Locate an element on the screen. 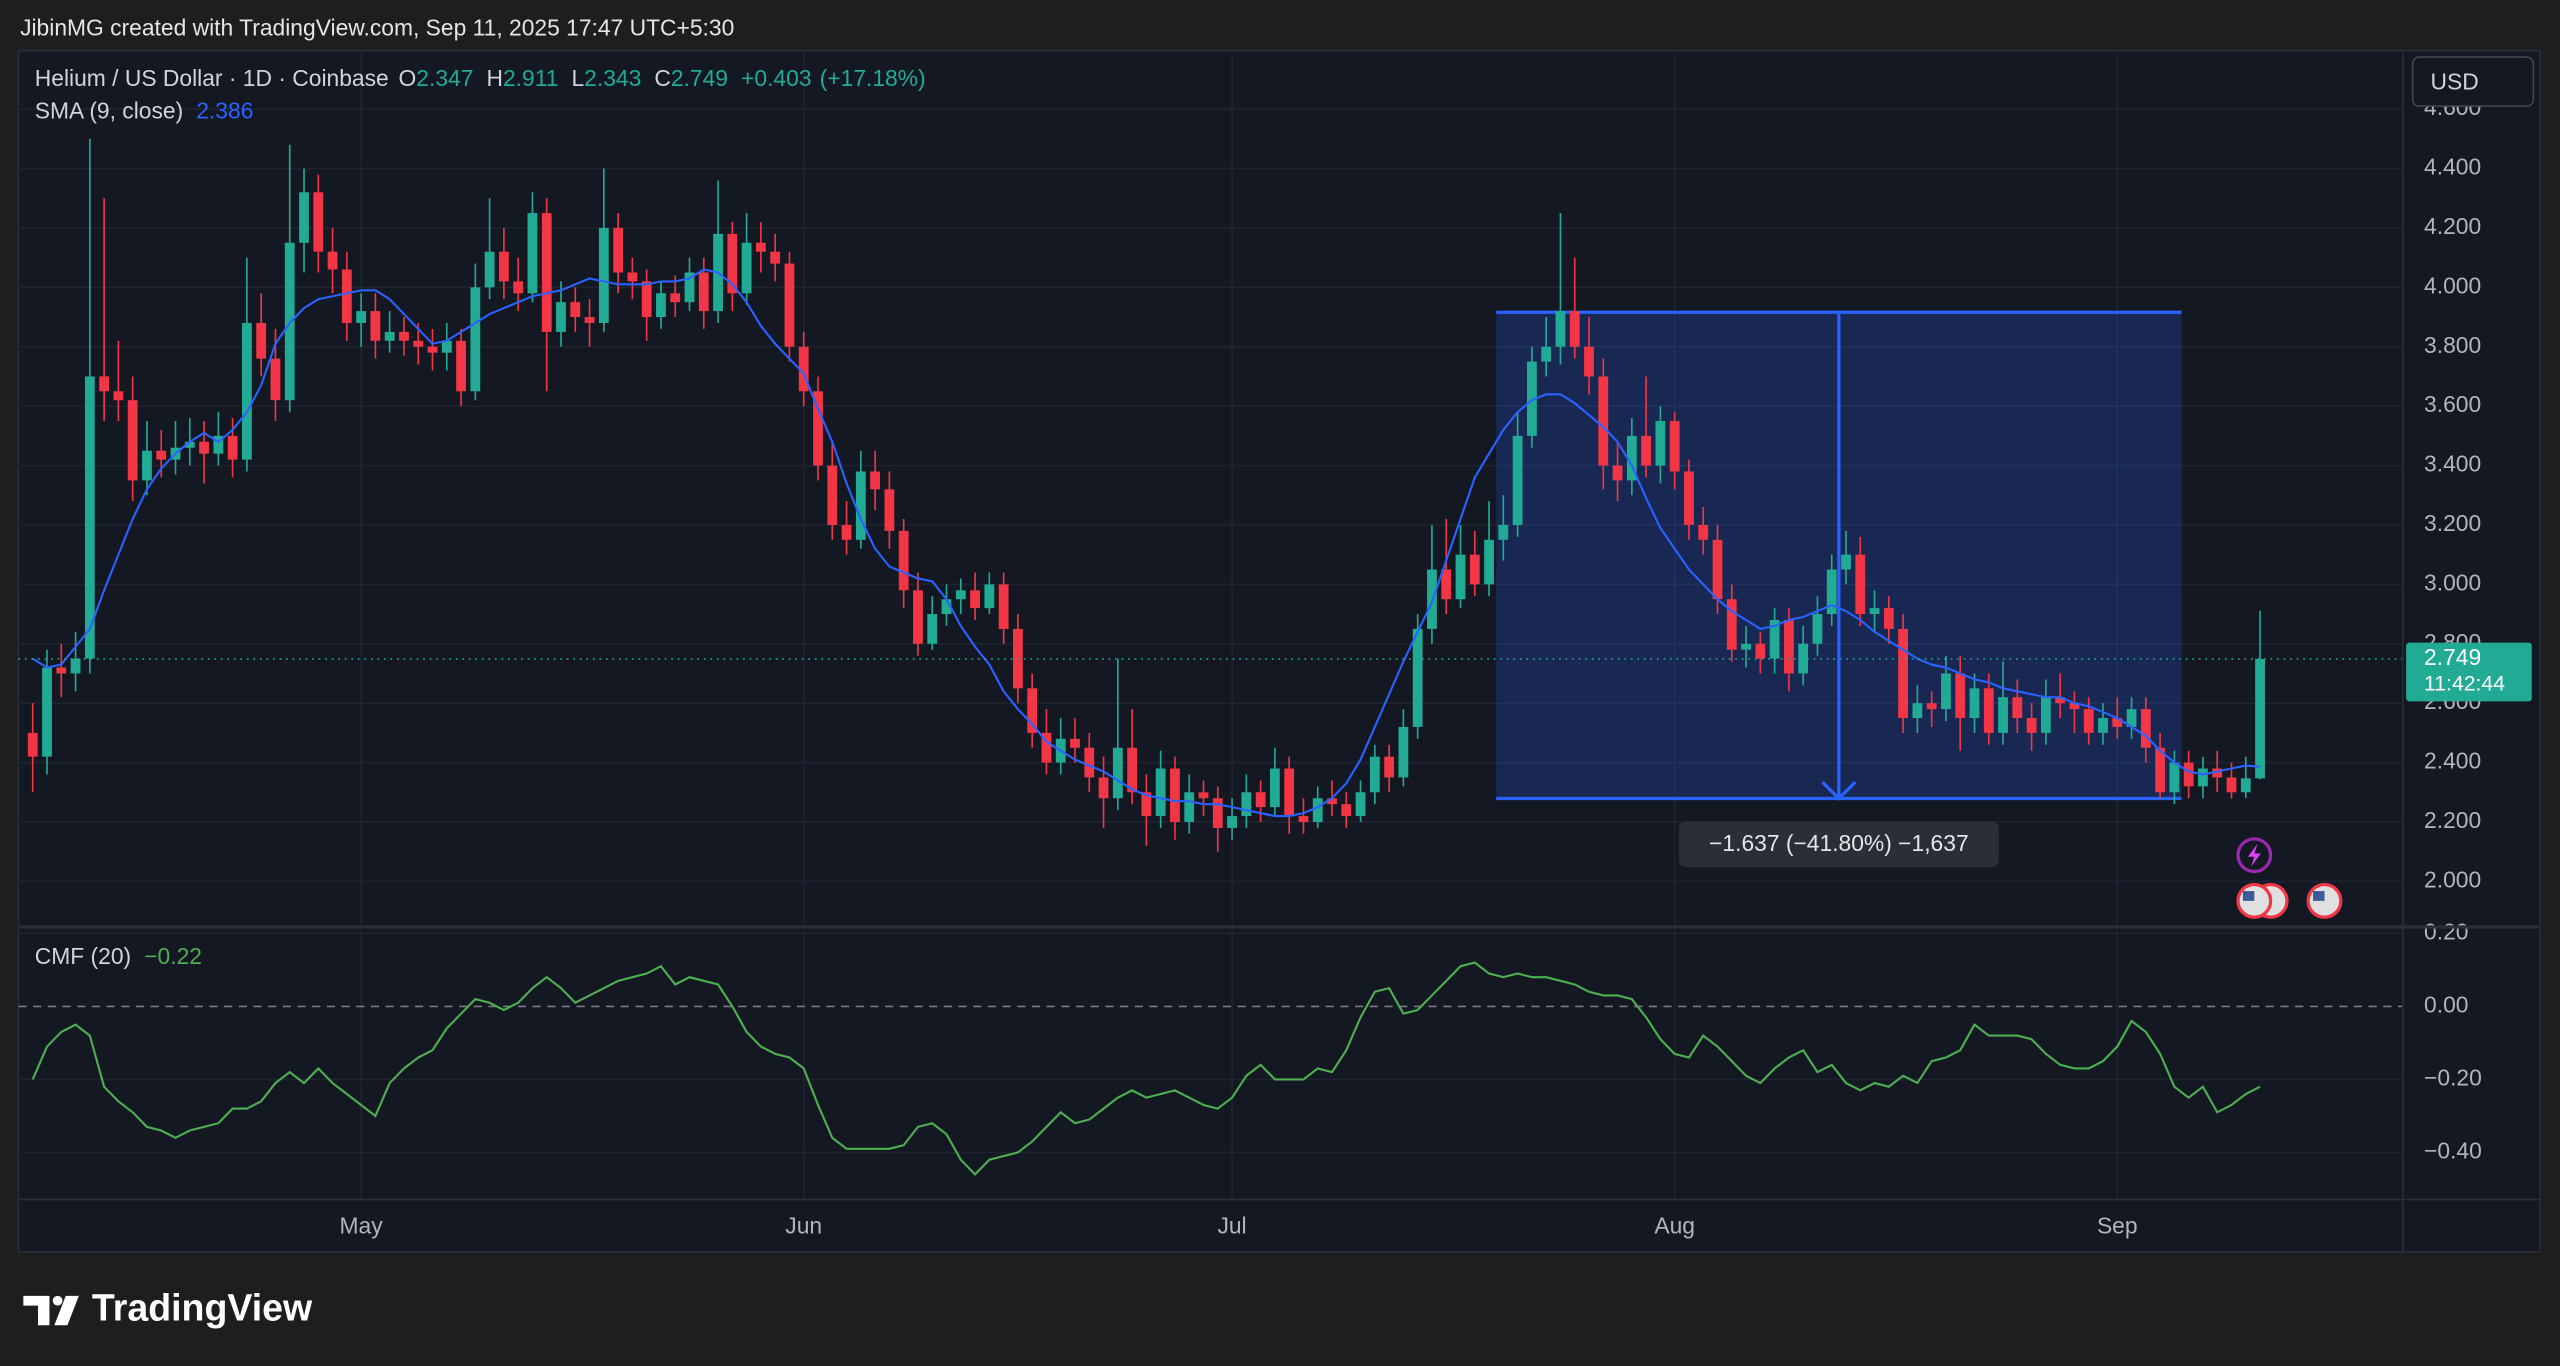  last-price-box is located at coordinates (2469, 672).